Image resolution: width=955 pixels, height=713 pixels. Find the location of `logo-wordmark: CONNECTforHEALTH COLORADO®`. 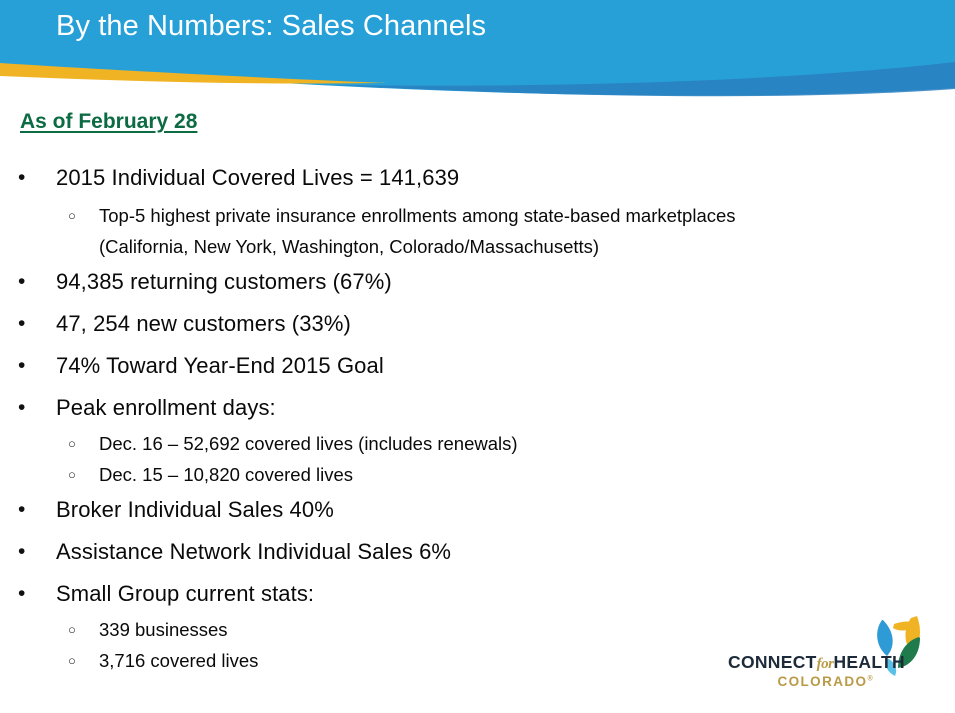

logo-wordmark: CONNECTforHEALTH COLORADO® is located at coordinates (816, 670).